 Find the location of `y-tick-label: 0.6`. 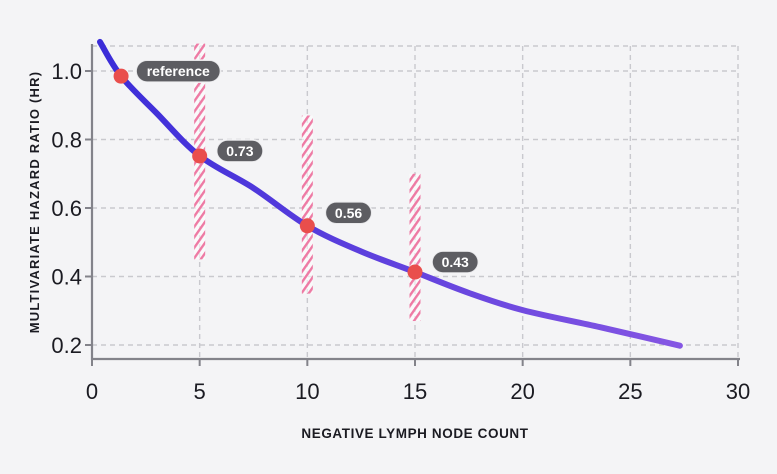

y-tick-label: 0.6 is located at coordinates (66, 208).